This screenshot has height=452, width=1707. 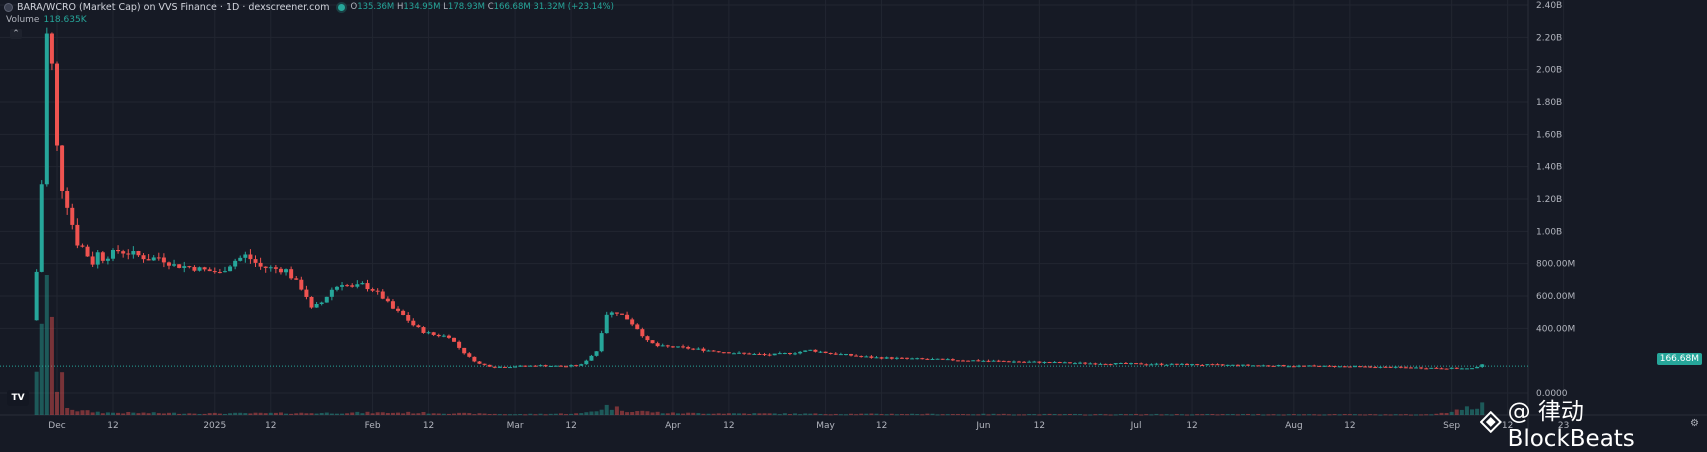 I want to click on tradingview-logo: TV, so click(x=18, y=398).